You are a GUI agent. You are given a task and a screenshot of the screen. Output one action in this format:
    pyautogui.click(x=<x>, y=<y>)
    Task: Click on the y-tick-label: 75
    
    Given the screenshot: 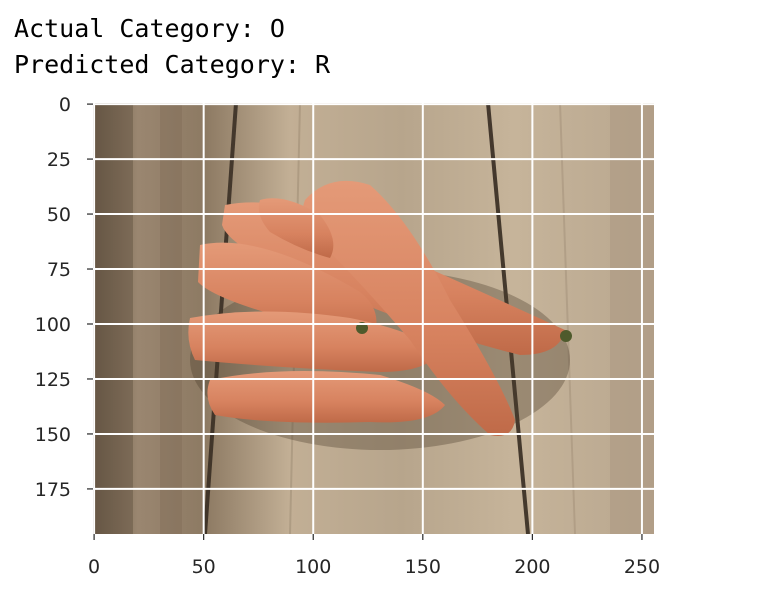 What is the action you would take?
    pyautogui.click(x=59, y=270)
    